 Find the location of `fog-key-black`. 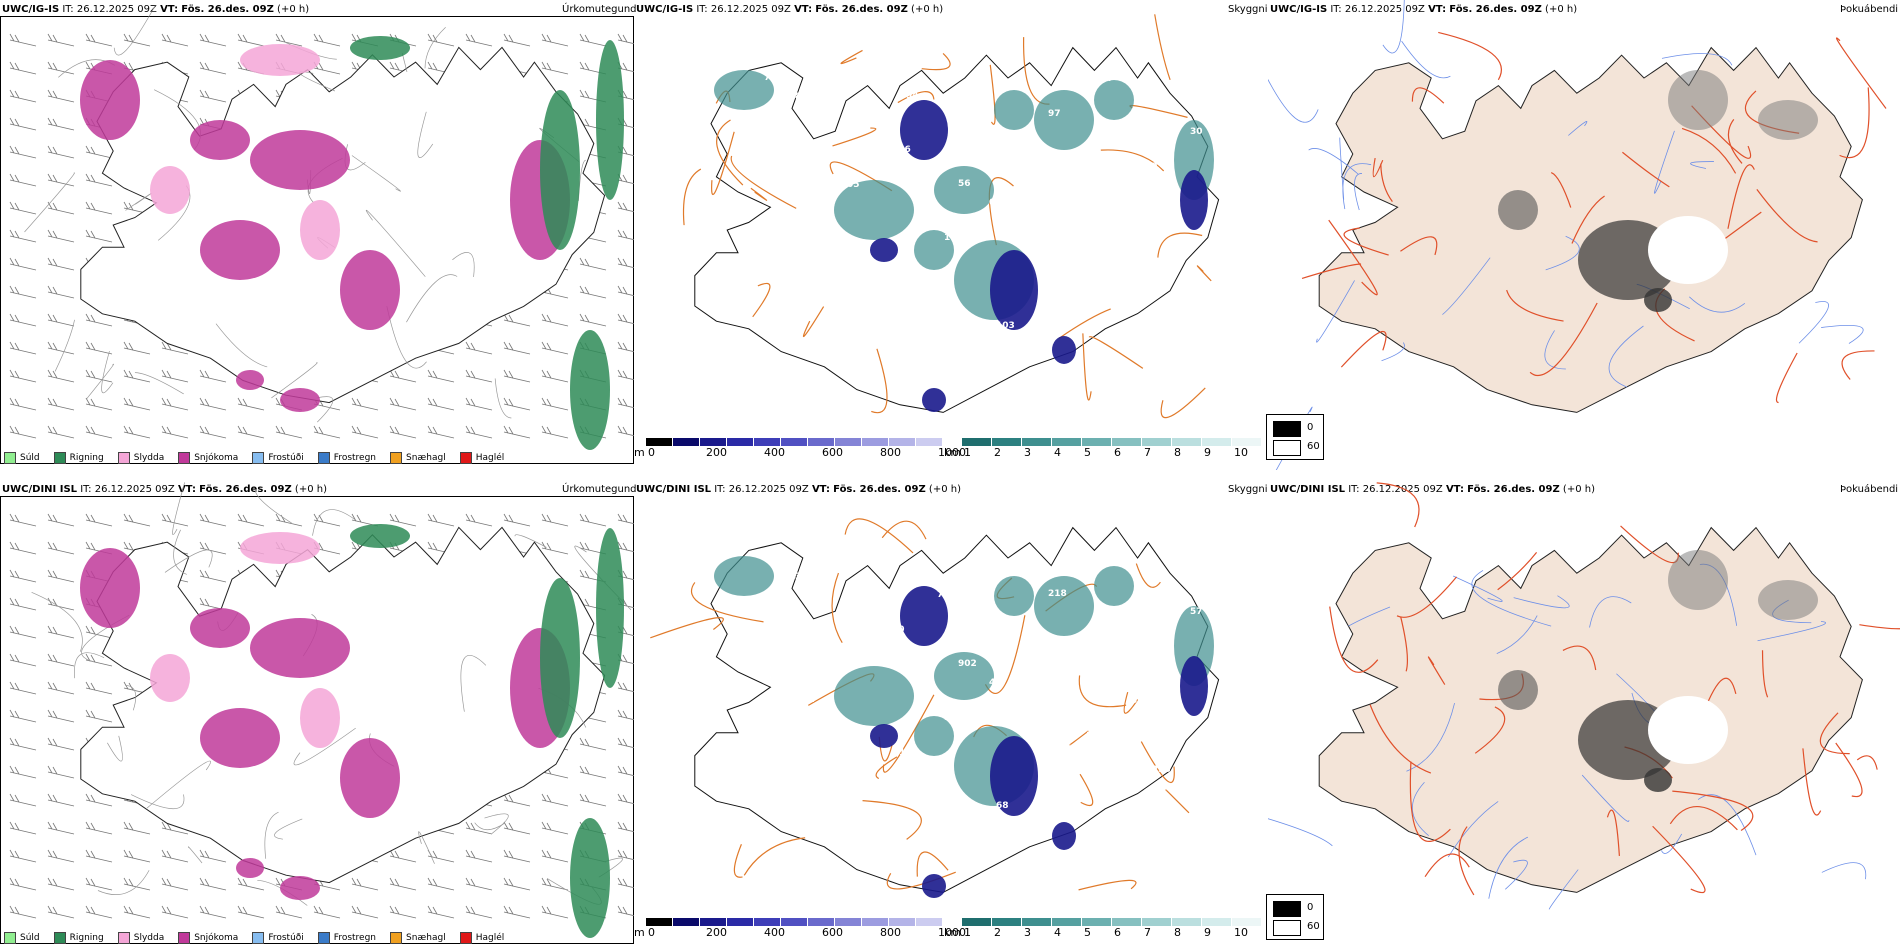

fog-key-black is located at coordinates (1287, 909).